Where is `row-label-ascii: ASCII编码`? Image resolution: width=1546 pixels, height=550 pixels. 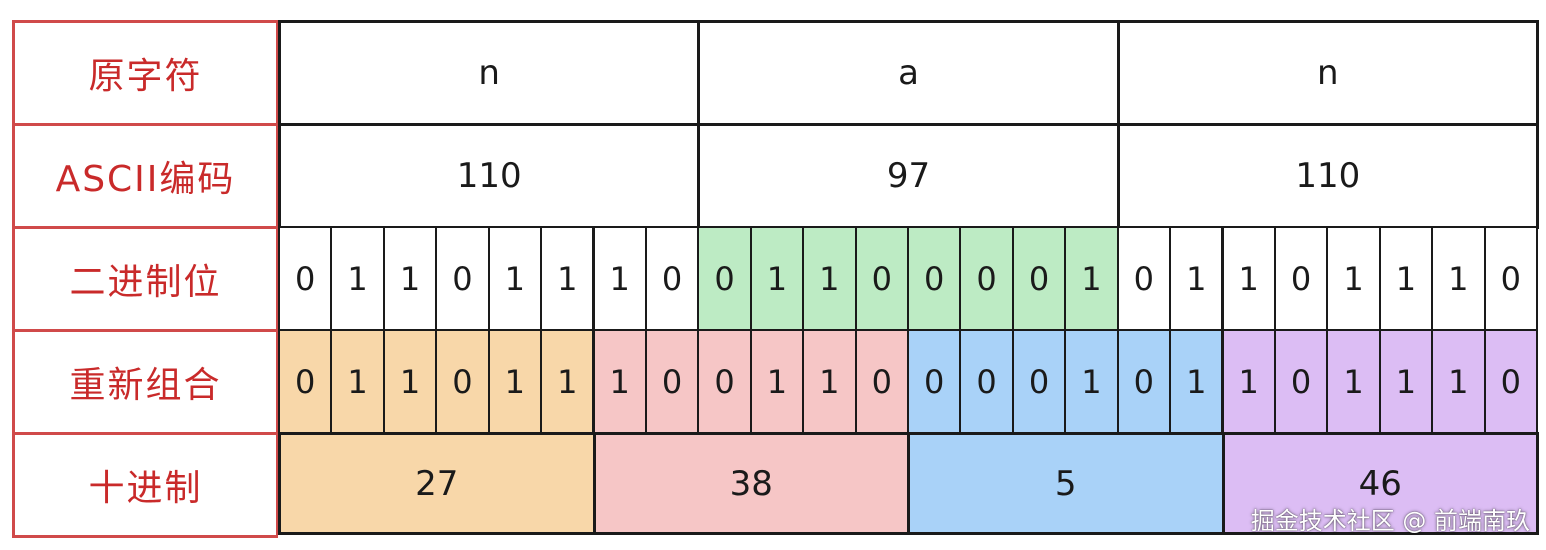
row-label-ascii: ASCII编码 is located at coordinates (145, 176).